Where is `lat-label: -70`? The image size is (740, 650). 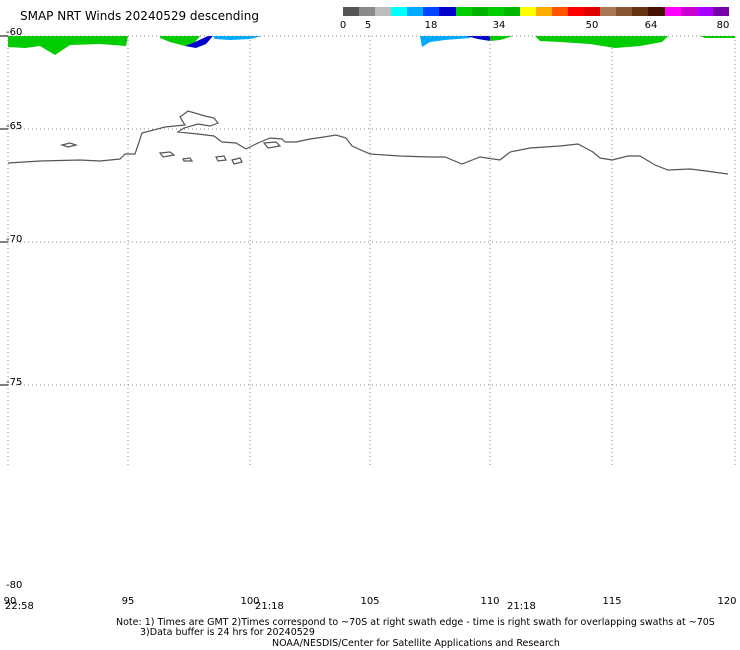 lat-label: -70 is located at coordinates (14, 239).